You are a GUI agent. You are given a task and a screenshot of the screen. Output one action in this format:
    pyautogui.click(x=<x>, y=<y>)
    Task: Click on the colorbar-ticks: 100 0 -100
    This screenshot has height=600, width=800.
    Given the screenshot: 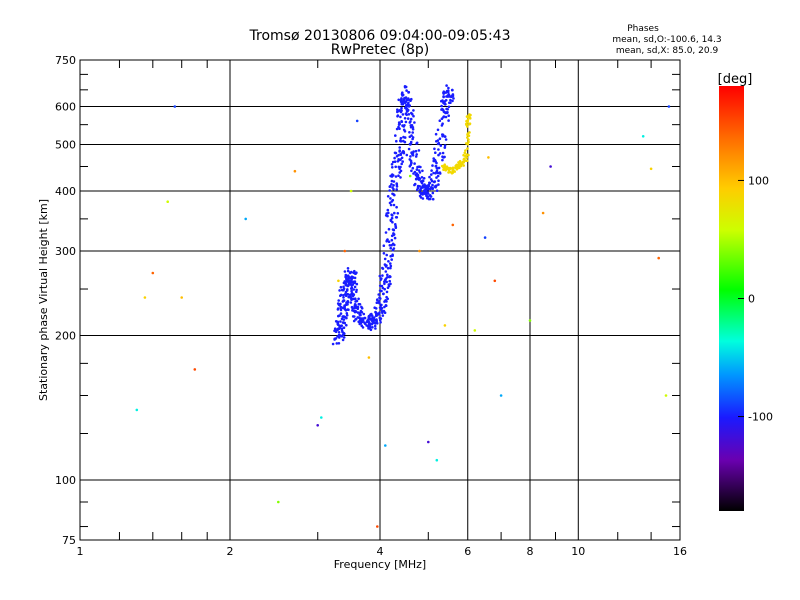 What is the action you would take?
    pyautogui.click(x=755, y=299)
    